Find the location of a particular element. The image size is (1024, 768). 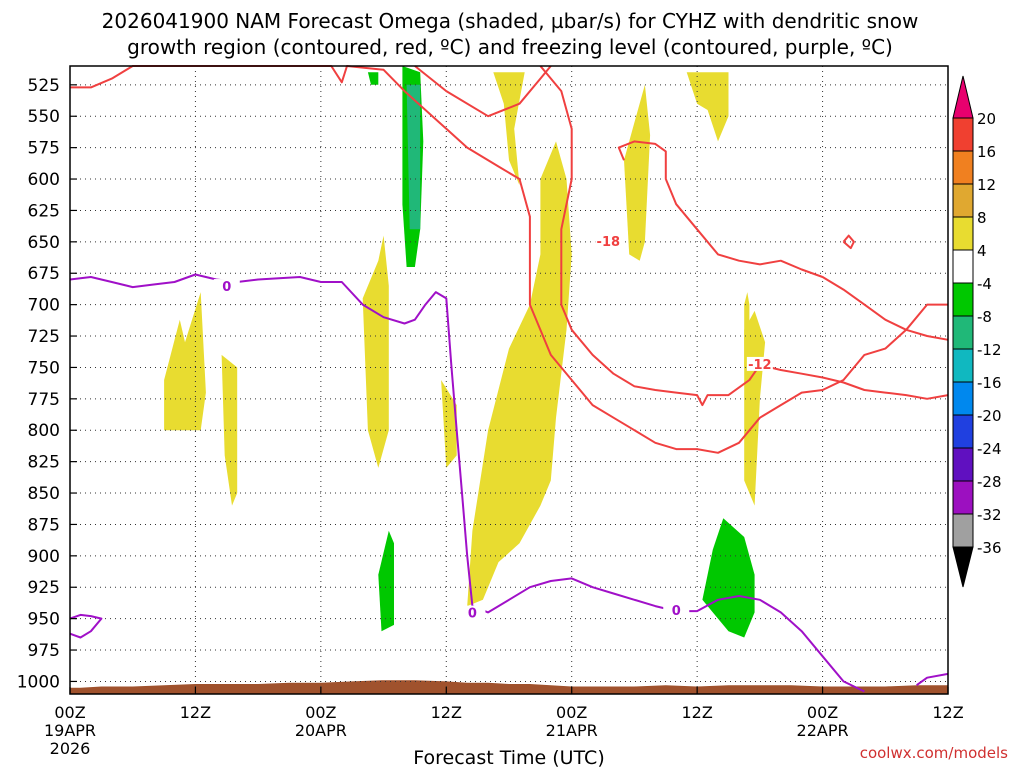

y-tick-label-600: 600 is located at coordinates (44, 180).